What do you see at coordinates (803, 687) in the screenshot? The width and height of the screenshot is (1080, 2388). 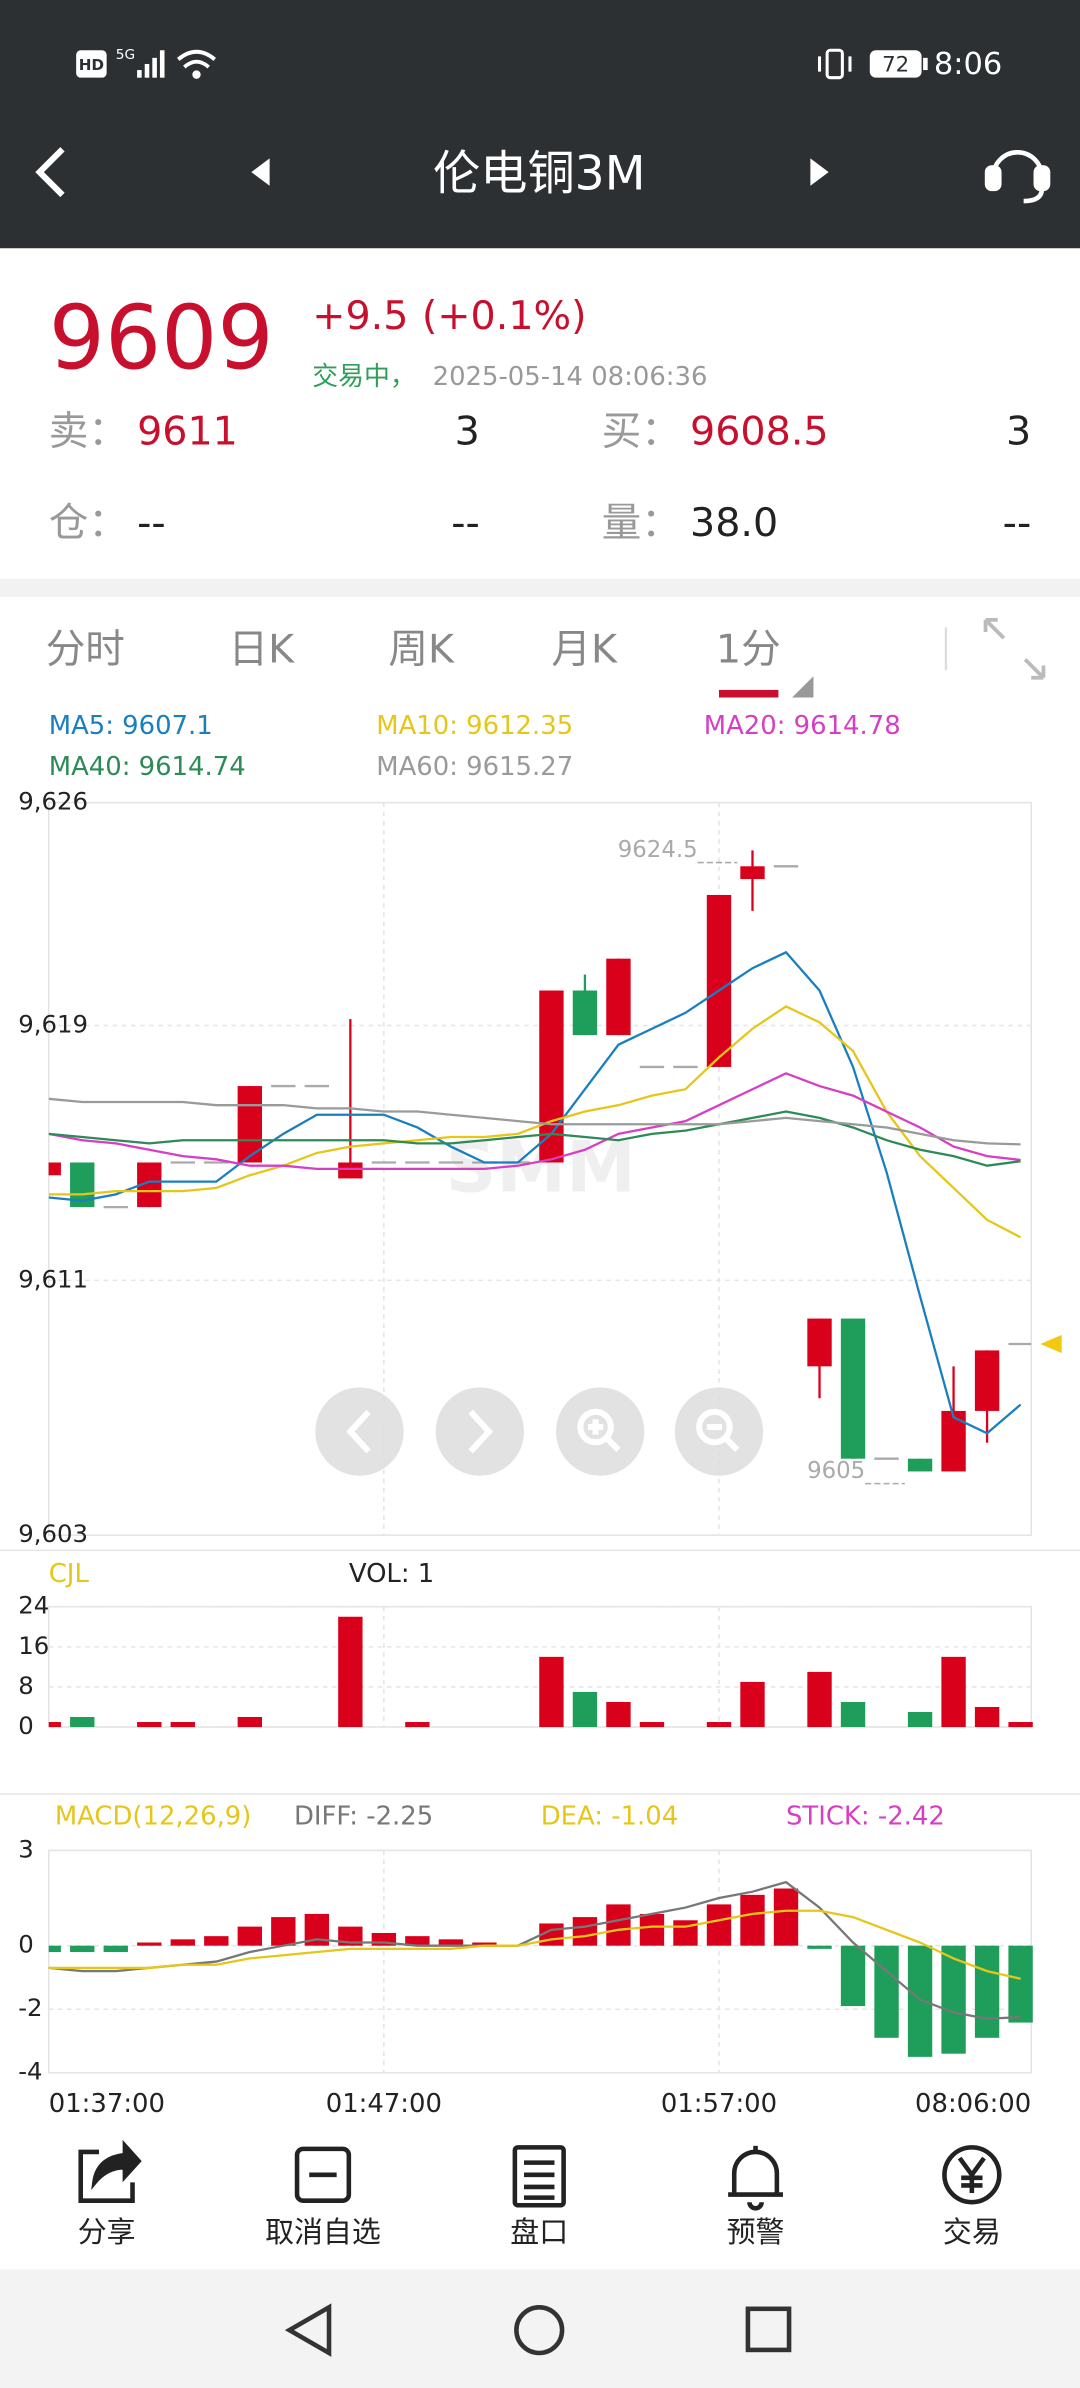 I see `tab-dropdown` at bounding box center [803, 687].